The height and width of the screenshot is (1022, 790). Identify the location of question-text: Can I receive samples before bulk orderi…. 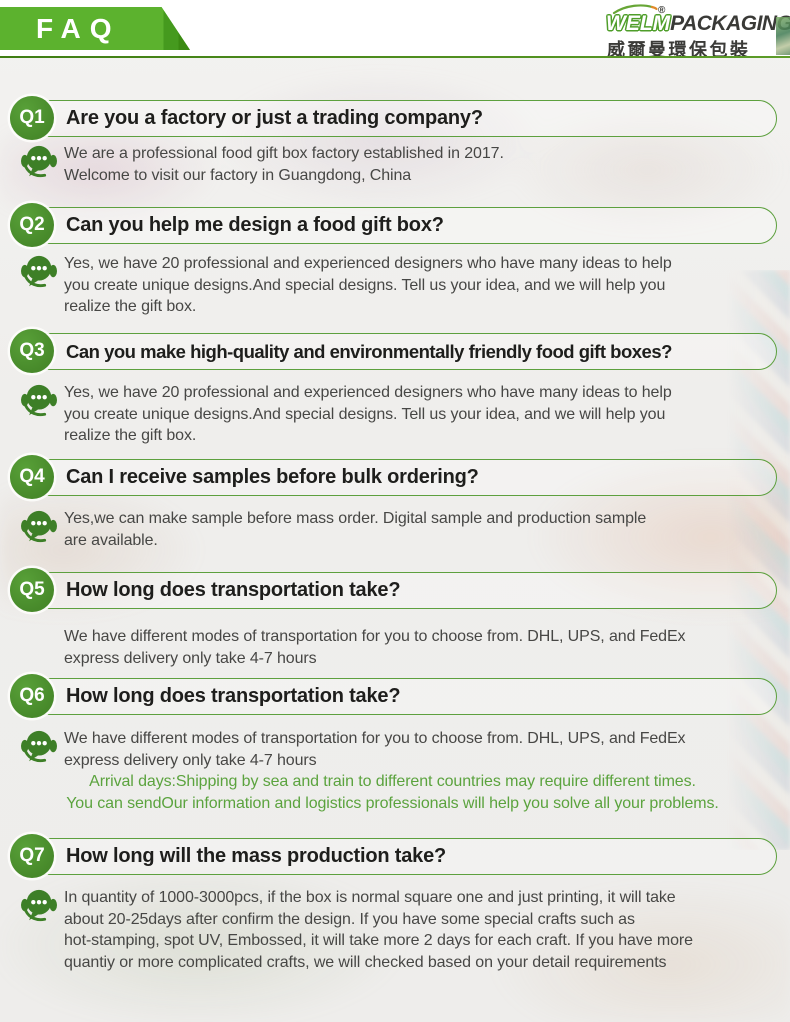
(272, 477).